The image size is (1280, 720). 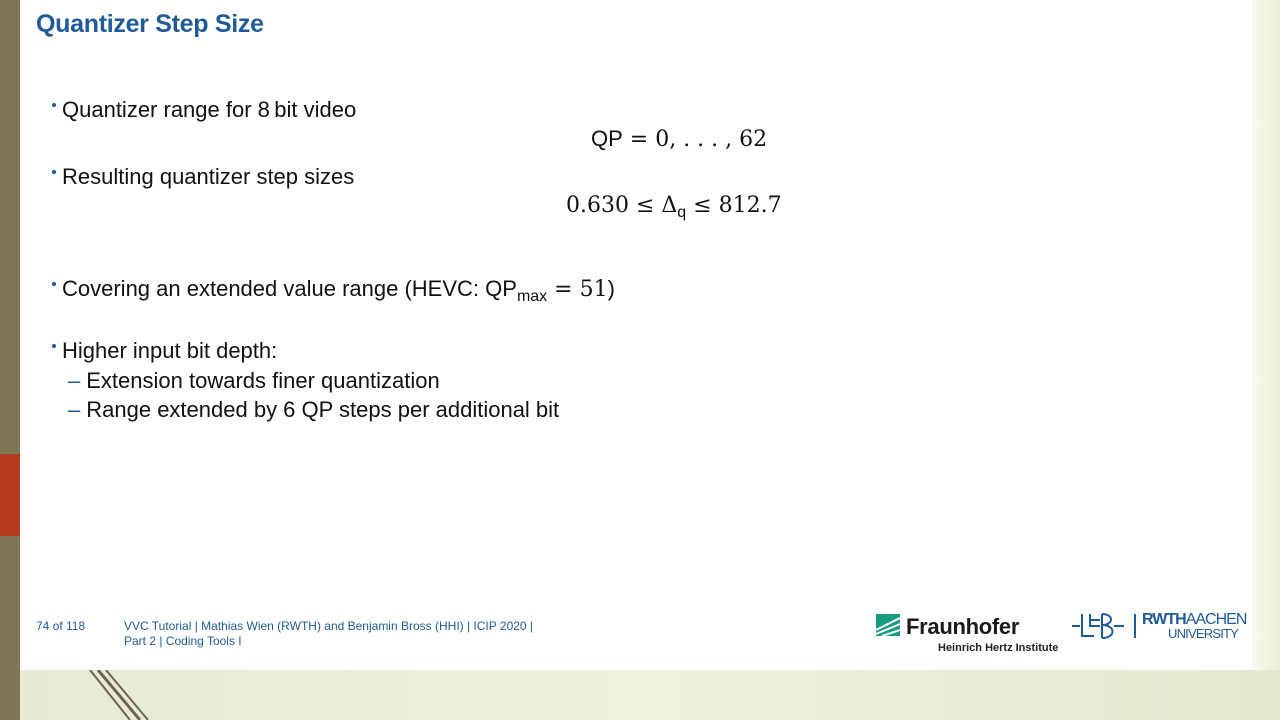 What do you see at coordinates (254, 380) in the screenshot?
I see `subbullet-finer-quantization: – Extension towards finer quantization` at bounding box center [254, 380].